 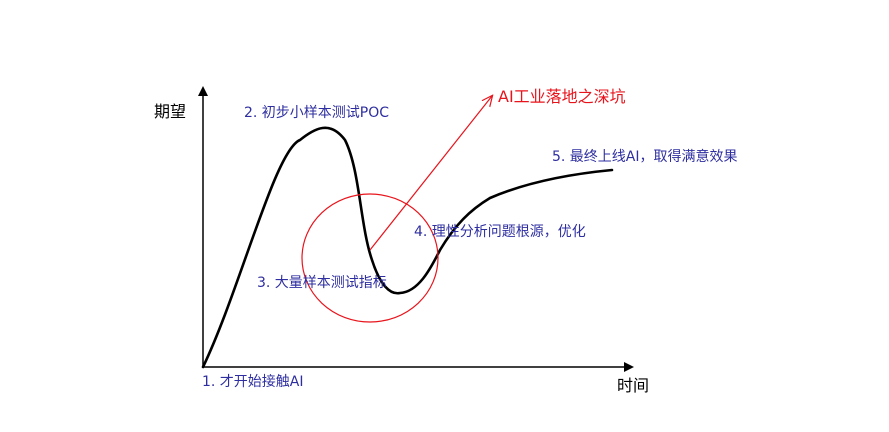 I want to click on x-axis-label: 时间, so click(x=633, y=385).